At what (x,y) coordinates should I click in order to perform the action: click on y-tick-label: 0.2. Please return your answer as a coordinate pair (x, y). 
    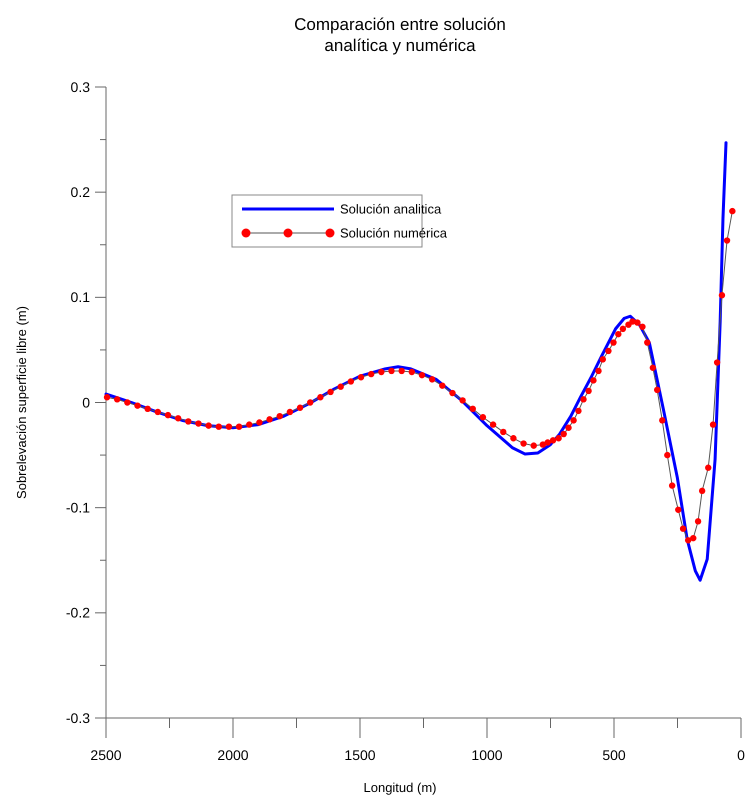
    Looking at the image, I should click on (80, 192).